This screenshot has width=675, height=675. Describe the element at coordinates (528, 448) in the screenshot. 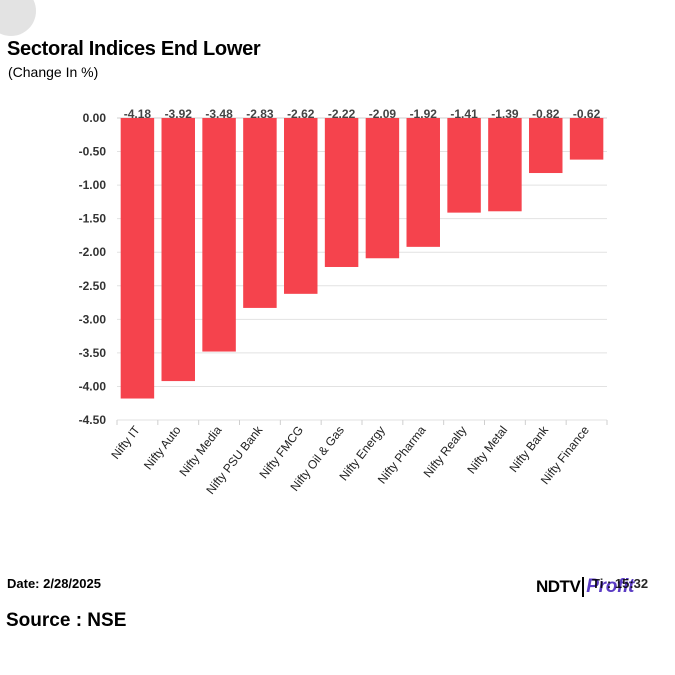

I see `x-tick-label: Nifty Bank` at that location.